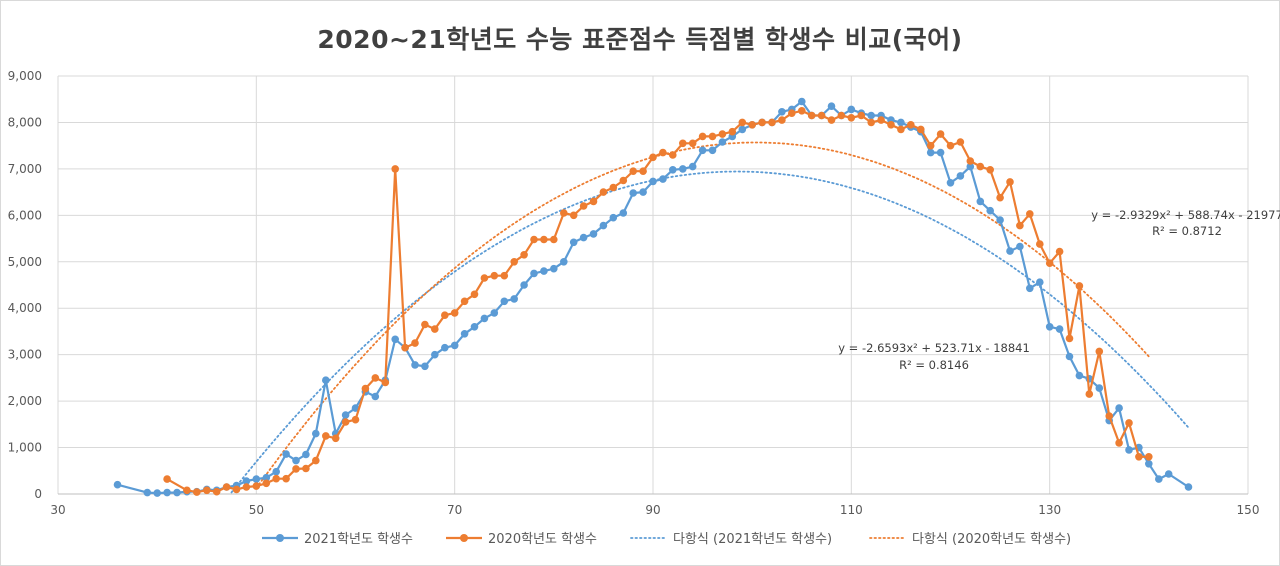 The height and width of the screenshot is (566, 1280). Describe the element at coordinates (25, 169) in the screenshot. I see `y-tick-label: 7,000` at that location.